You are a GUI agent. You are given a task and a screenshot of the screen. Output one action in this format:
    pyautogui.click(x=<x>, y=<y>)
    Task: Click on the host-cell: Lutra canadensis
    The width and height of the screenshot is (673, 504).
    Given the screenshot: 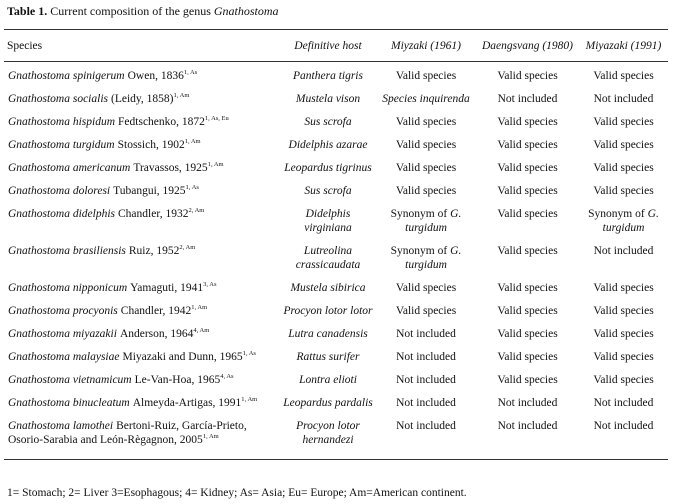 What is the action you would take?
    pyautogui.click(x=328, y=333)
    